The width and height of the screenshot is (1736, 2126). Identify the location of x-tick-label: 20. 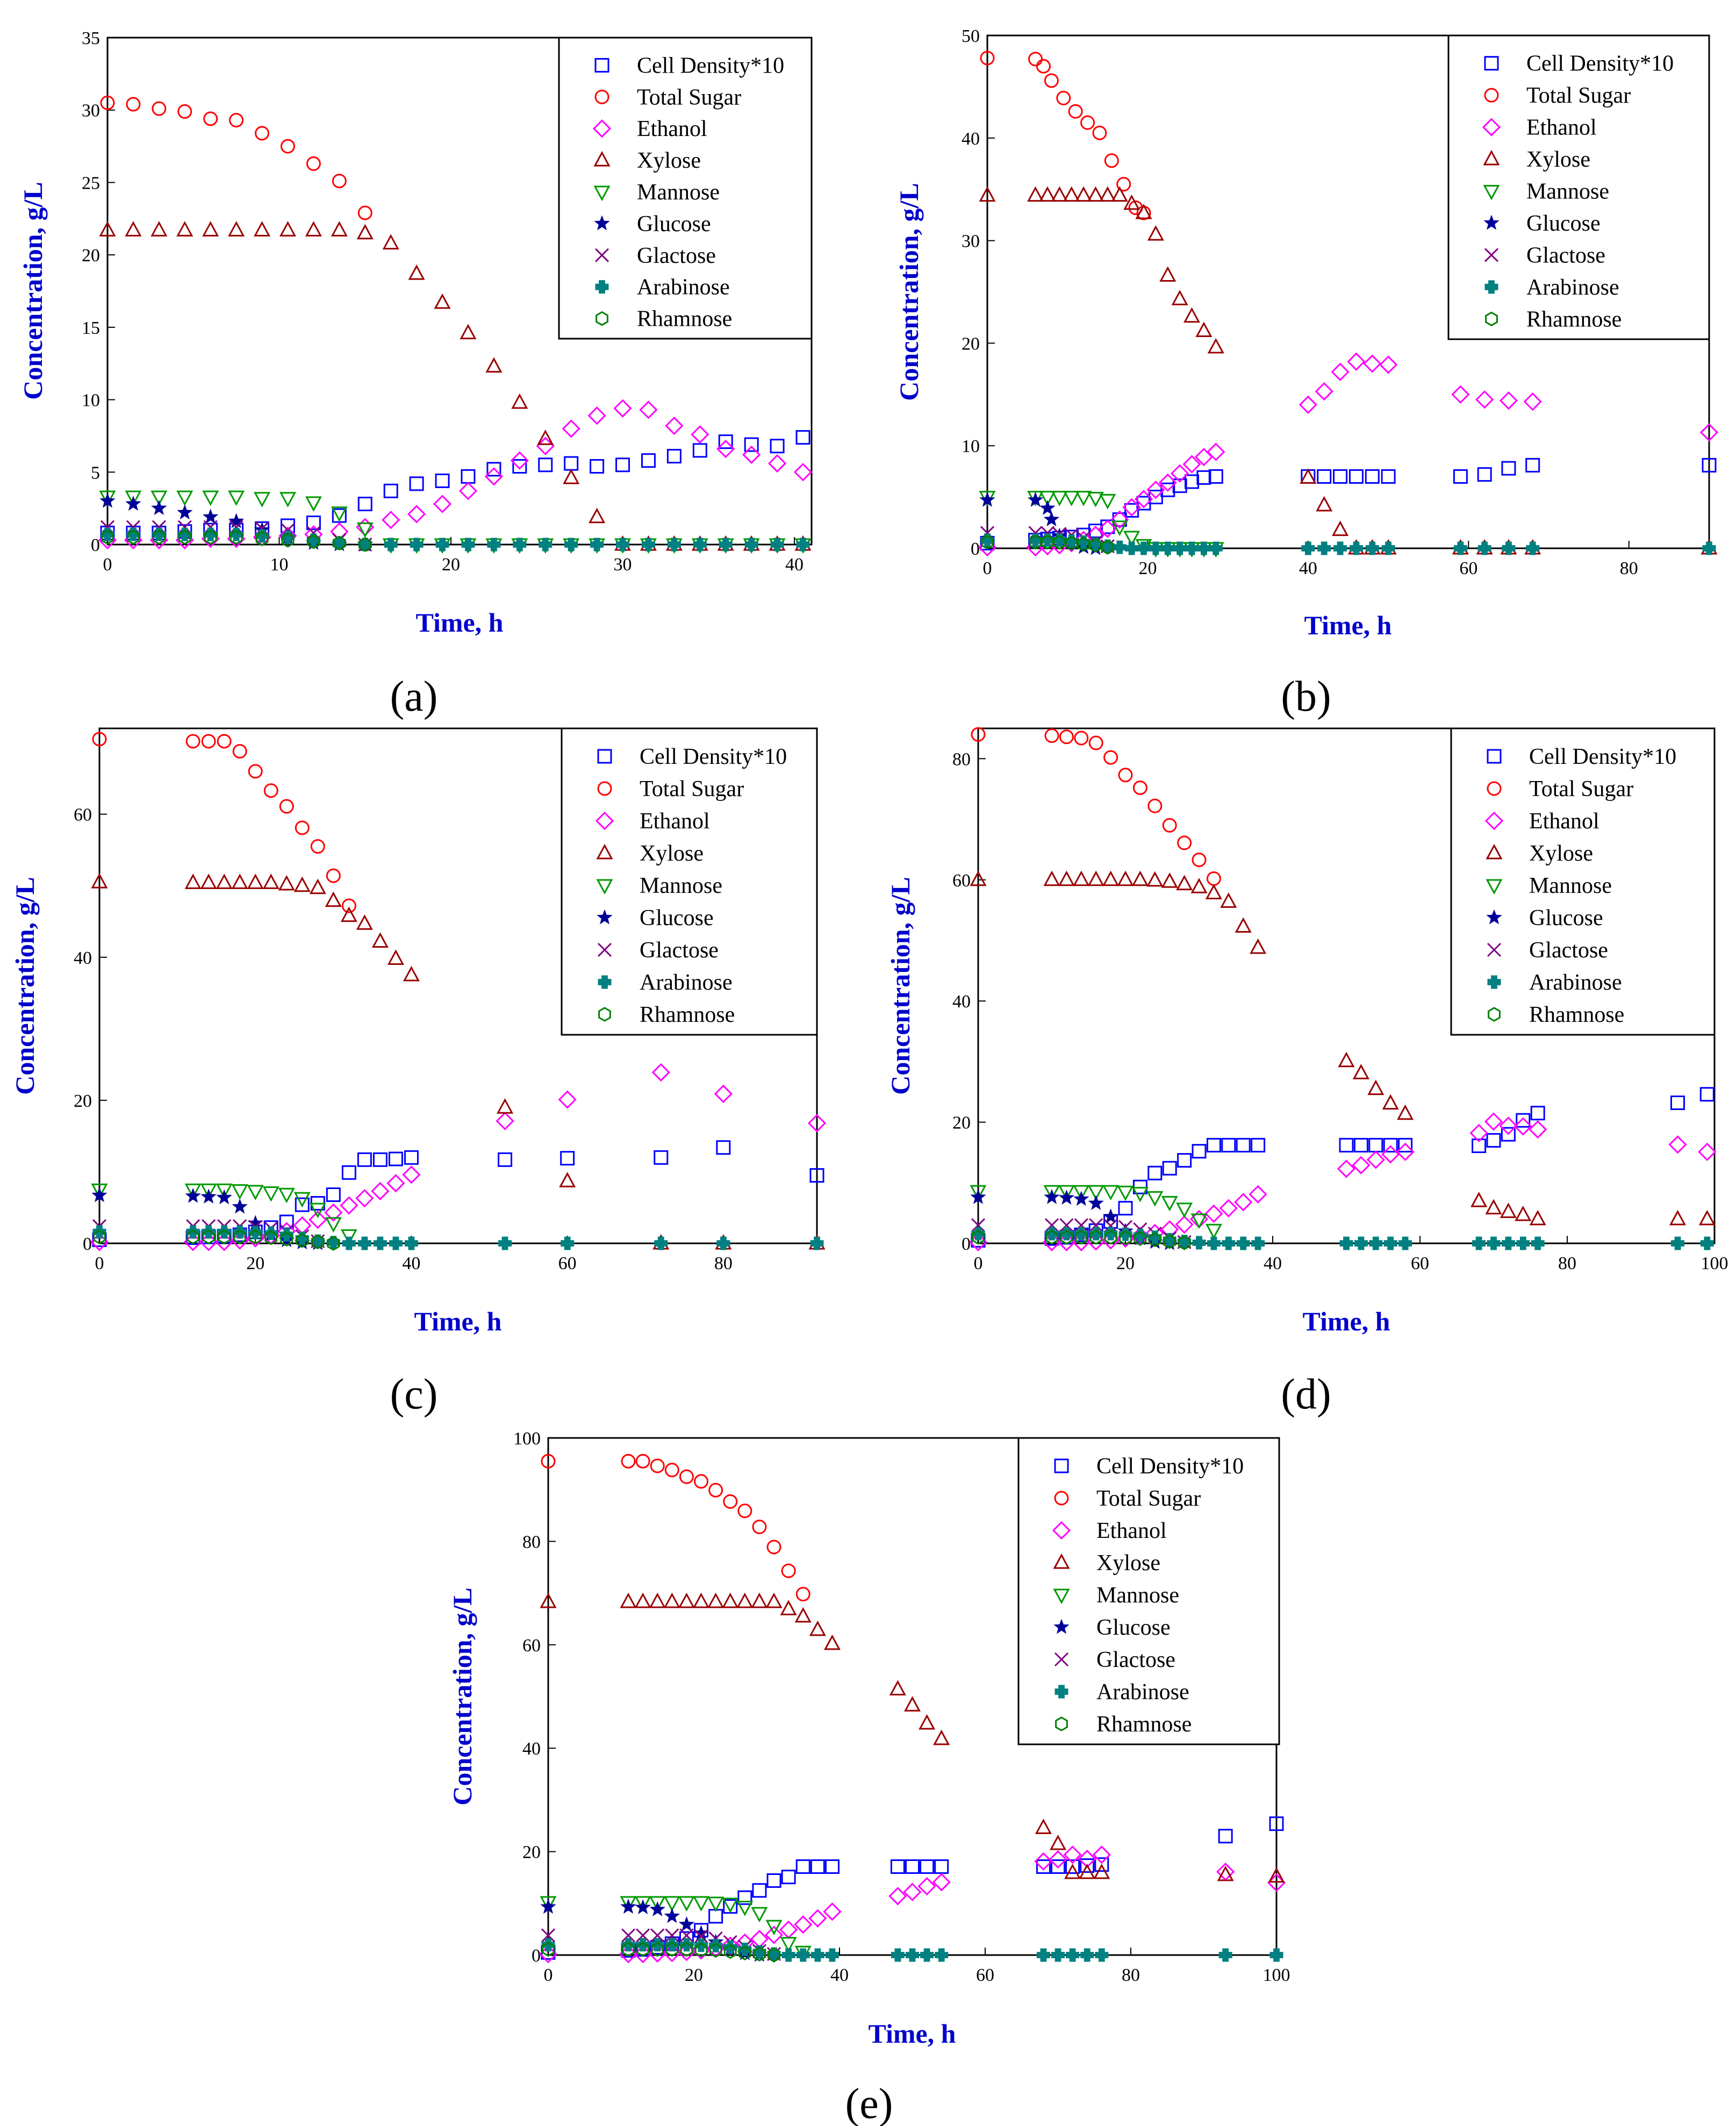
(451, 565).